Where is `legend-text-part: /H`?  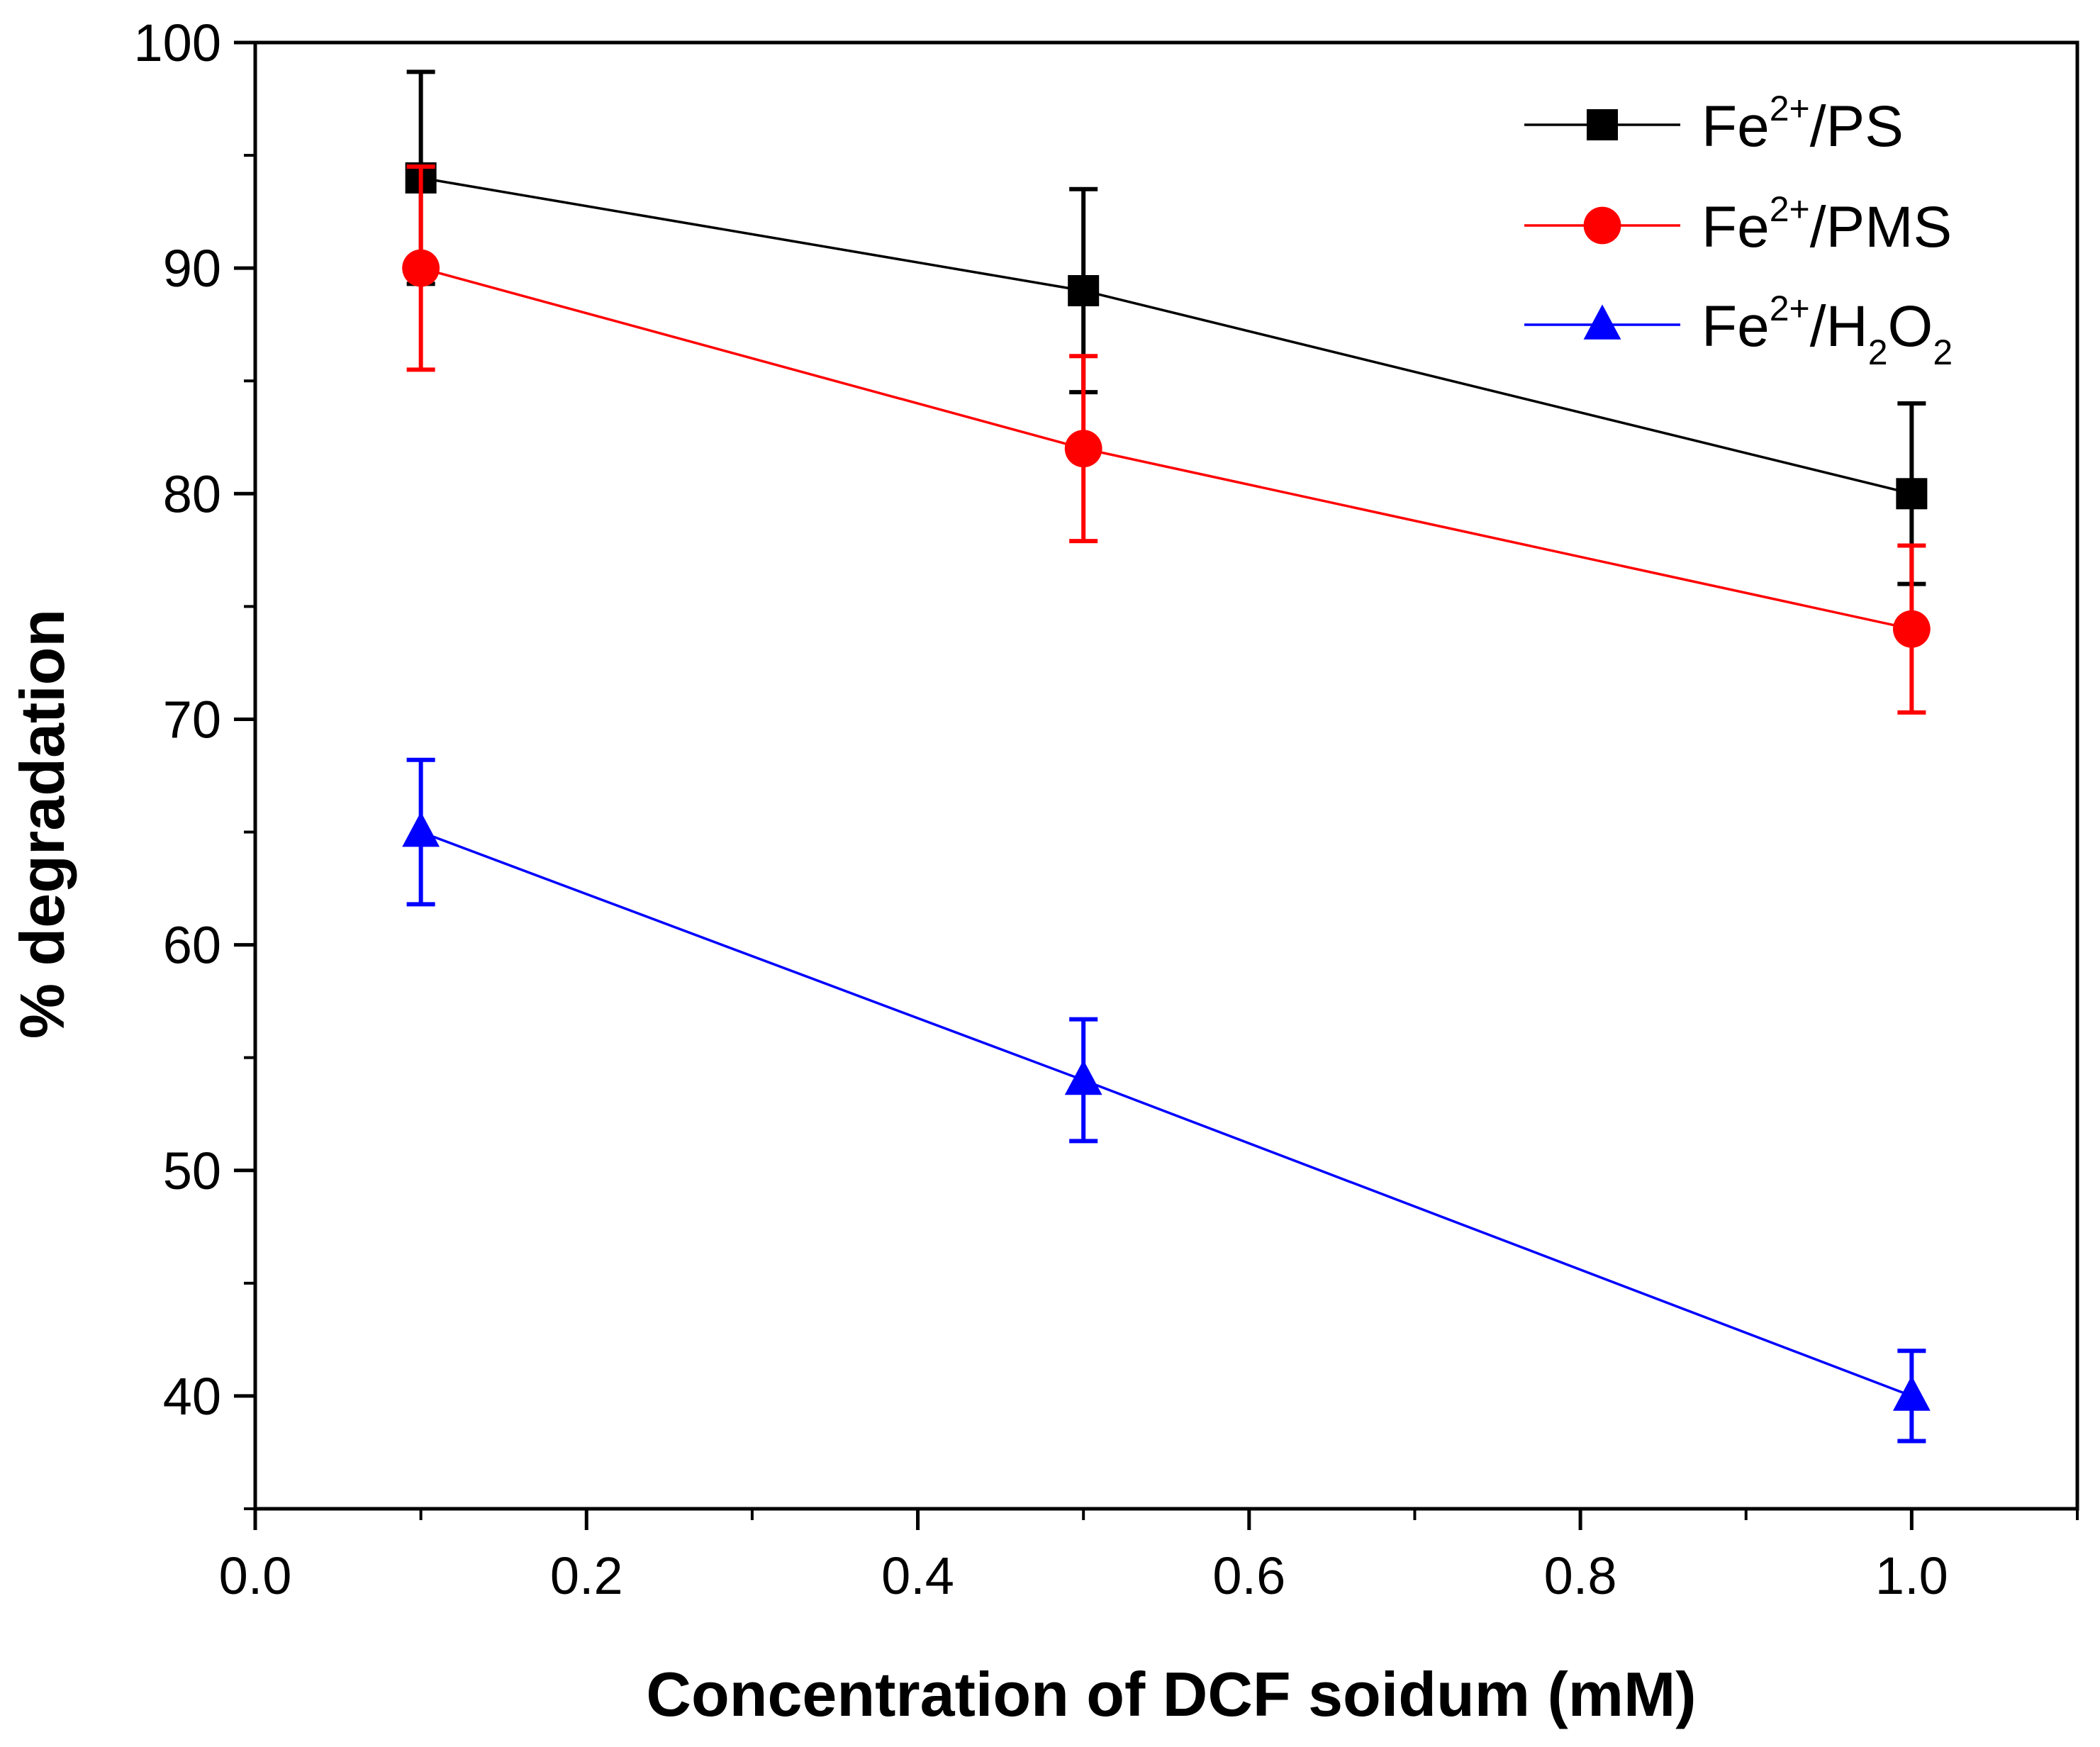 legend-text-part: /H is located at coordinates (1839, 326).